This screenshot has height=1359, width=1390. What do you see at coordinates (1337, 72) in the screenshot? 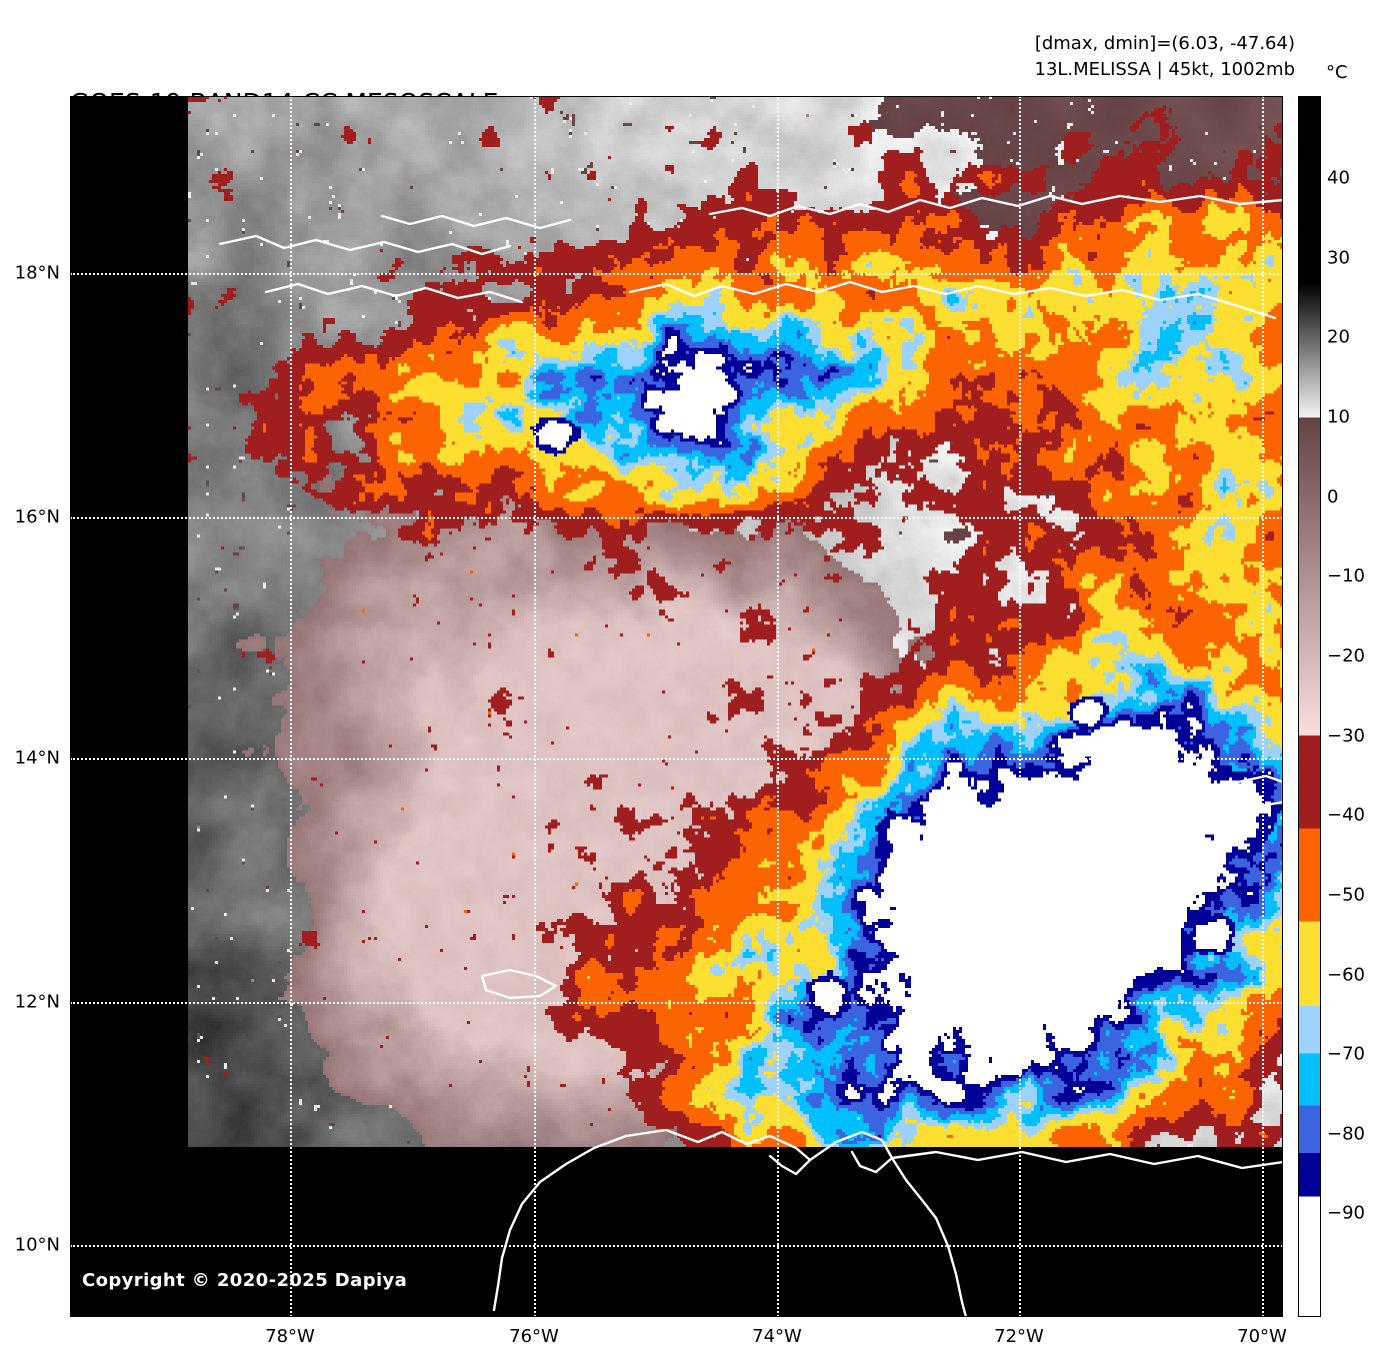
I see `colorbar-unit-label: °C` at bounding box center [1337, 72].